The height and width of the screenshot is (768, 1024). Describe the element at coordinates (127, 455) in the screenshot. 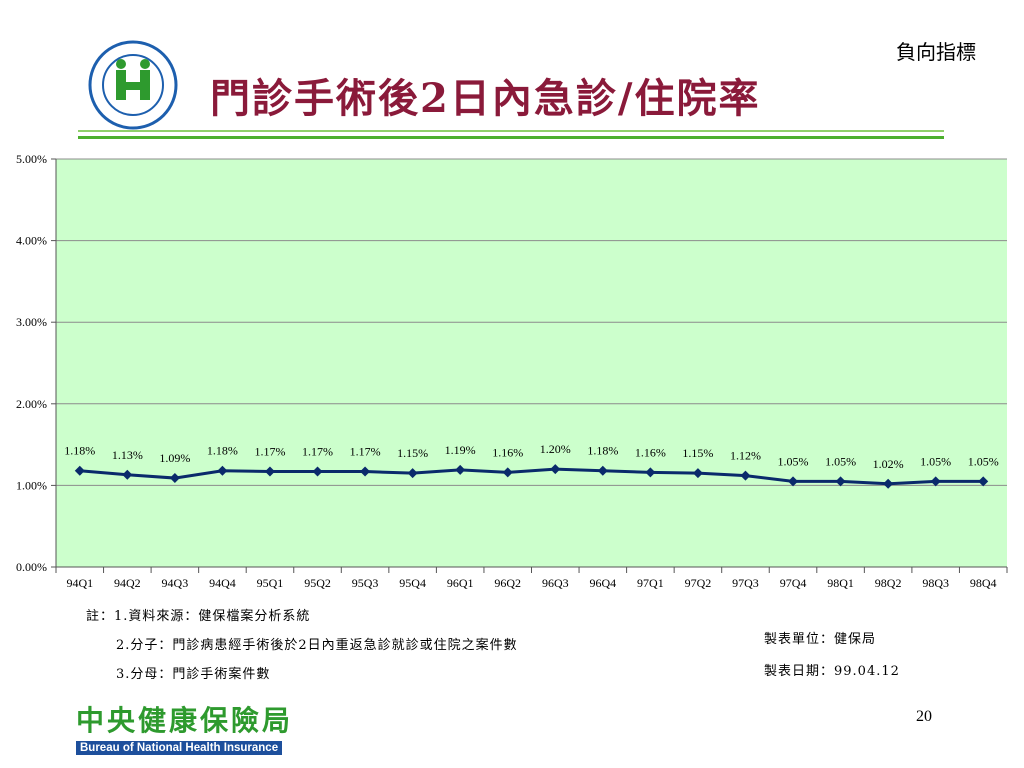

I see `data-label: 1.13%` at that location.